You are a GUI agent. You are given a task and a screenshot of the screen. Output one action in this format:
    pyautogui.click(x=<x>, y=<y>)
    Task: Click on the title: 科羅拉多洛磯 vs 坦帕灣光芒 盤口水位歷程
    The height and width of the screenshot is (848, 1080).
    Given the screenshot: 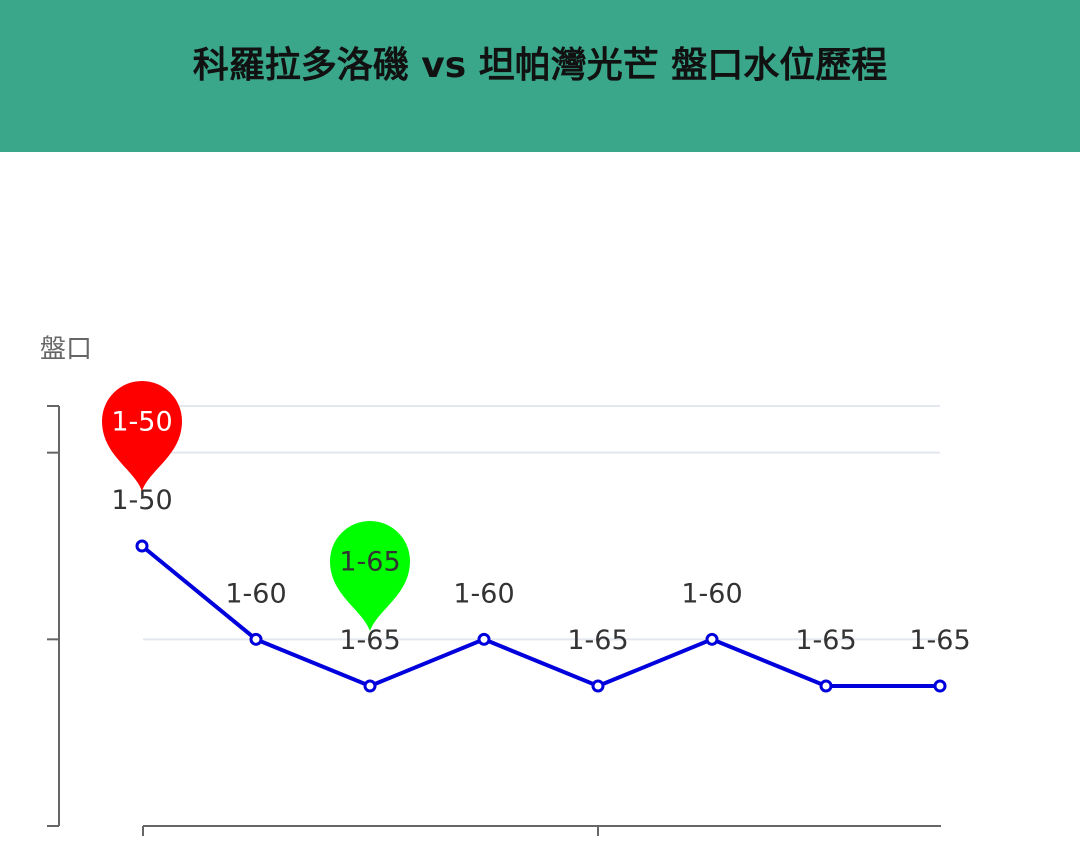 What is the action you would take?
    pyautogui.click(x=540, y=65)
    